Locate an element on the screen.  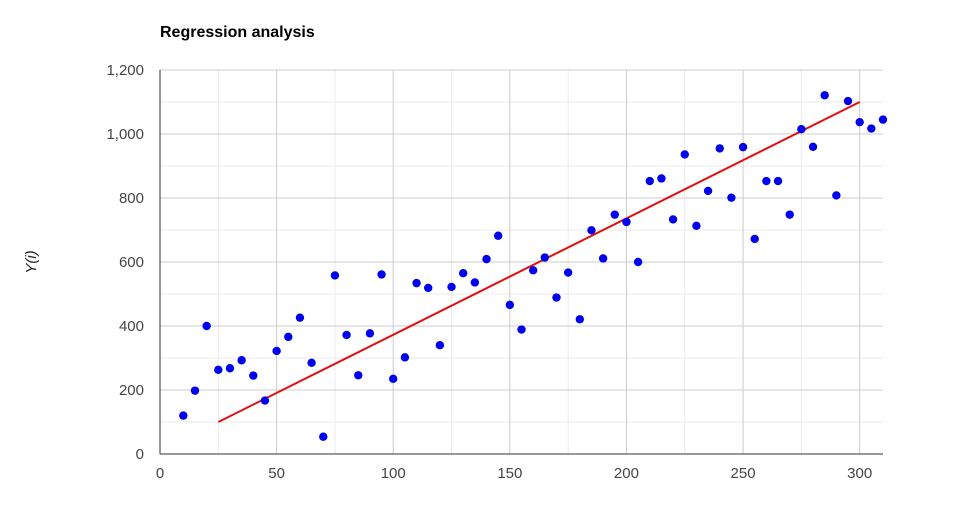
y-tick-label: 1,200 is located at coordinates (125, 70).